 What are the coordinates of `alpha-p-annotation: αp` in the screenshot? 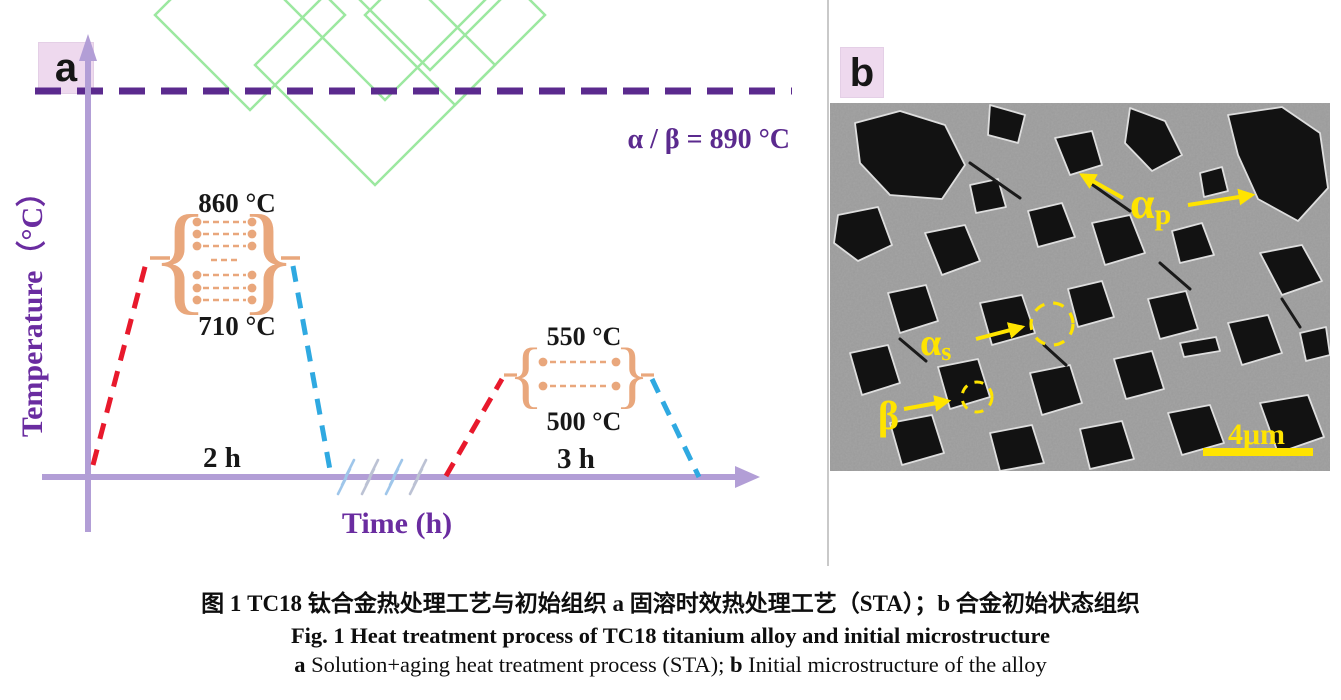 It's located at (1150, 205).